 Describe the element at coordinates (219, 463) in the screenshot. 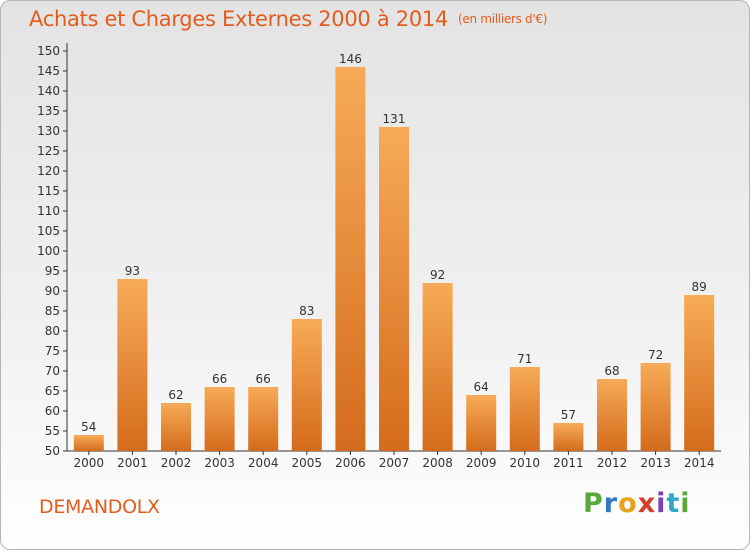

I see `x-tick-label: 2003` at that location.